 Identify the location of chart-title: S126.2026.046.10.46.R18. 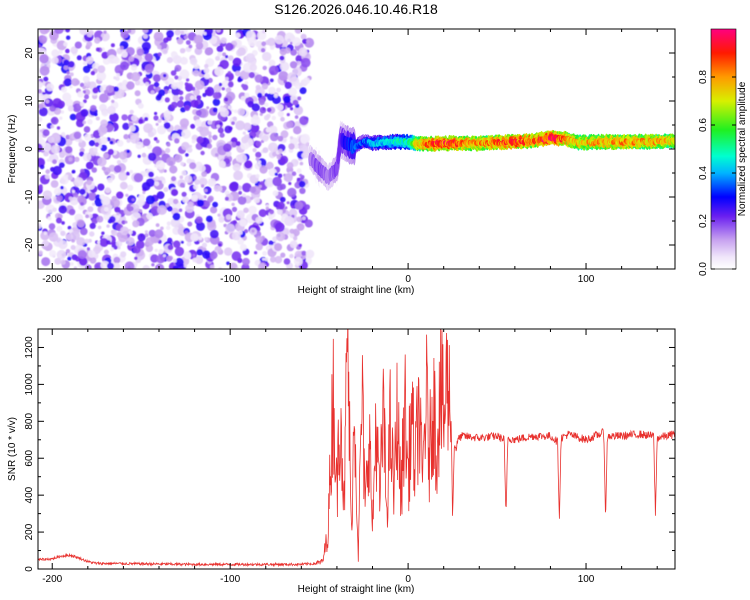
(356, 9).